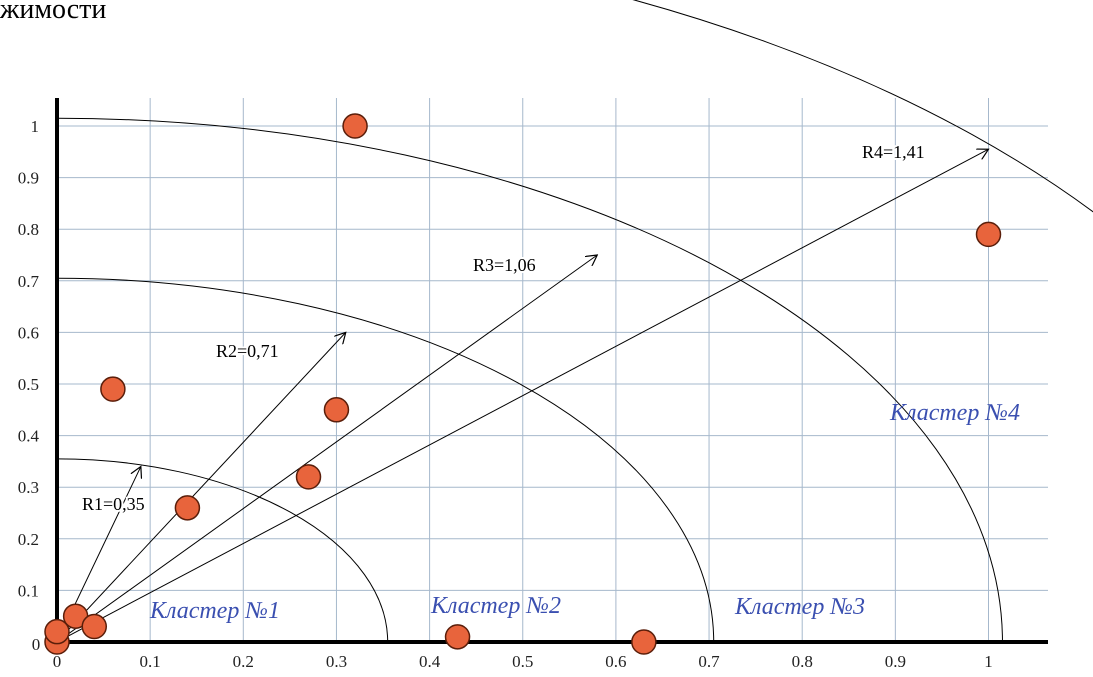 The image size is (1093, 677). What do you see at coordinates (35, 126) in the screenshot?
I see `y-tick-label-10: 1` at bounding box center [35, 126].